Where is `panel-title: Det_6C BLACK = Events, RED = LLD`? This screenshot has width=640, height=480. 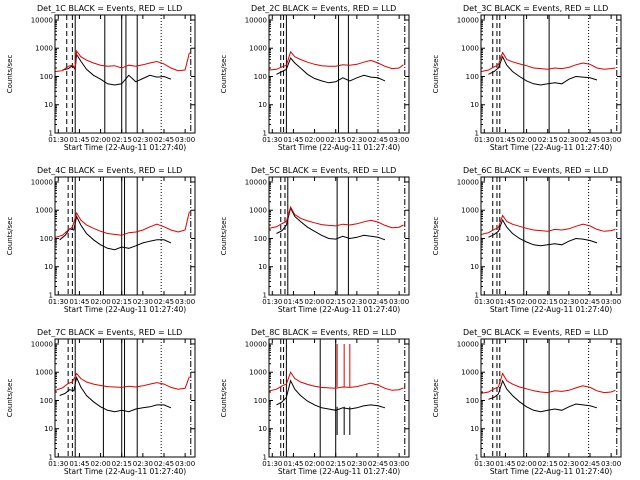
panel-title: Det_6C BLACK = Events, RED = LLD is located at coordinates (535, 170).